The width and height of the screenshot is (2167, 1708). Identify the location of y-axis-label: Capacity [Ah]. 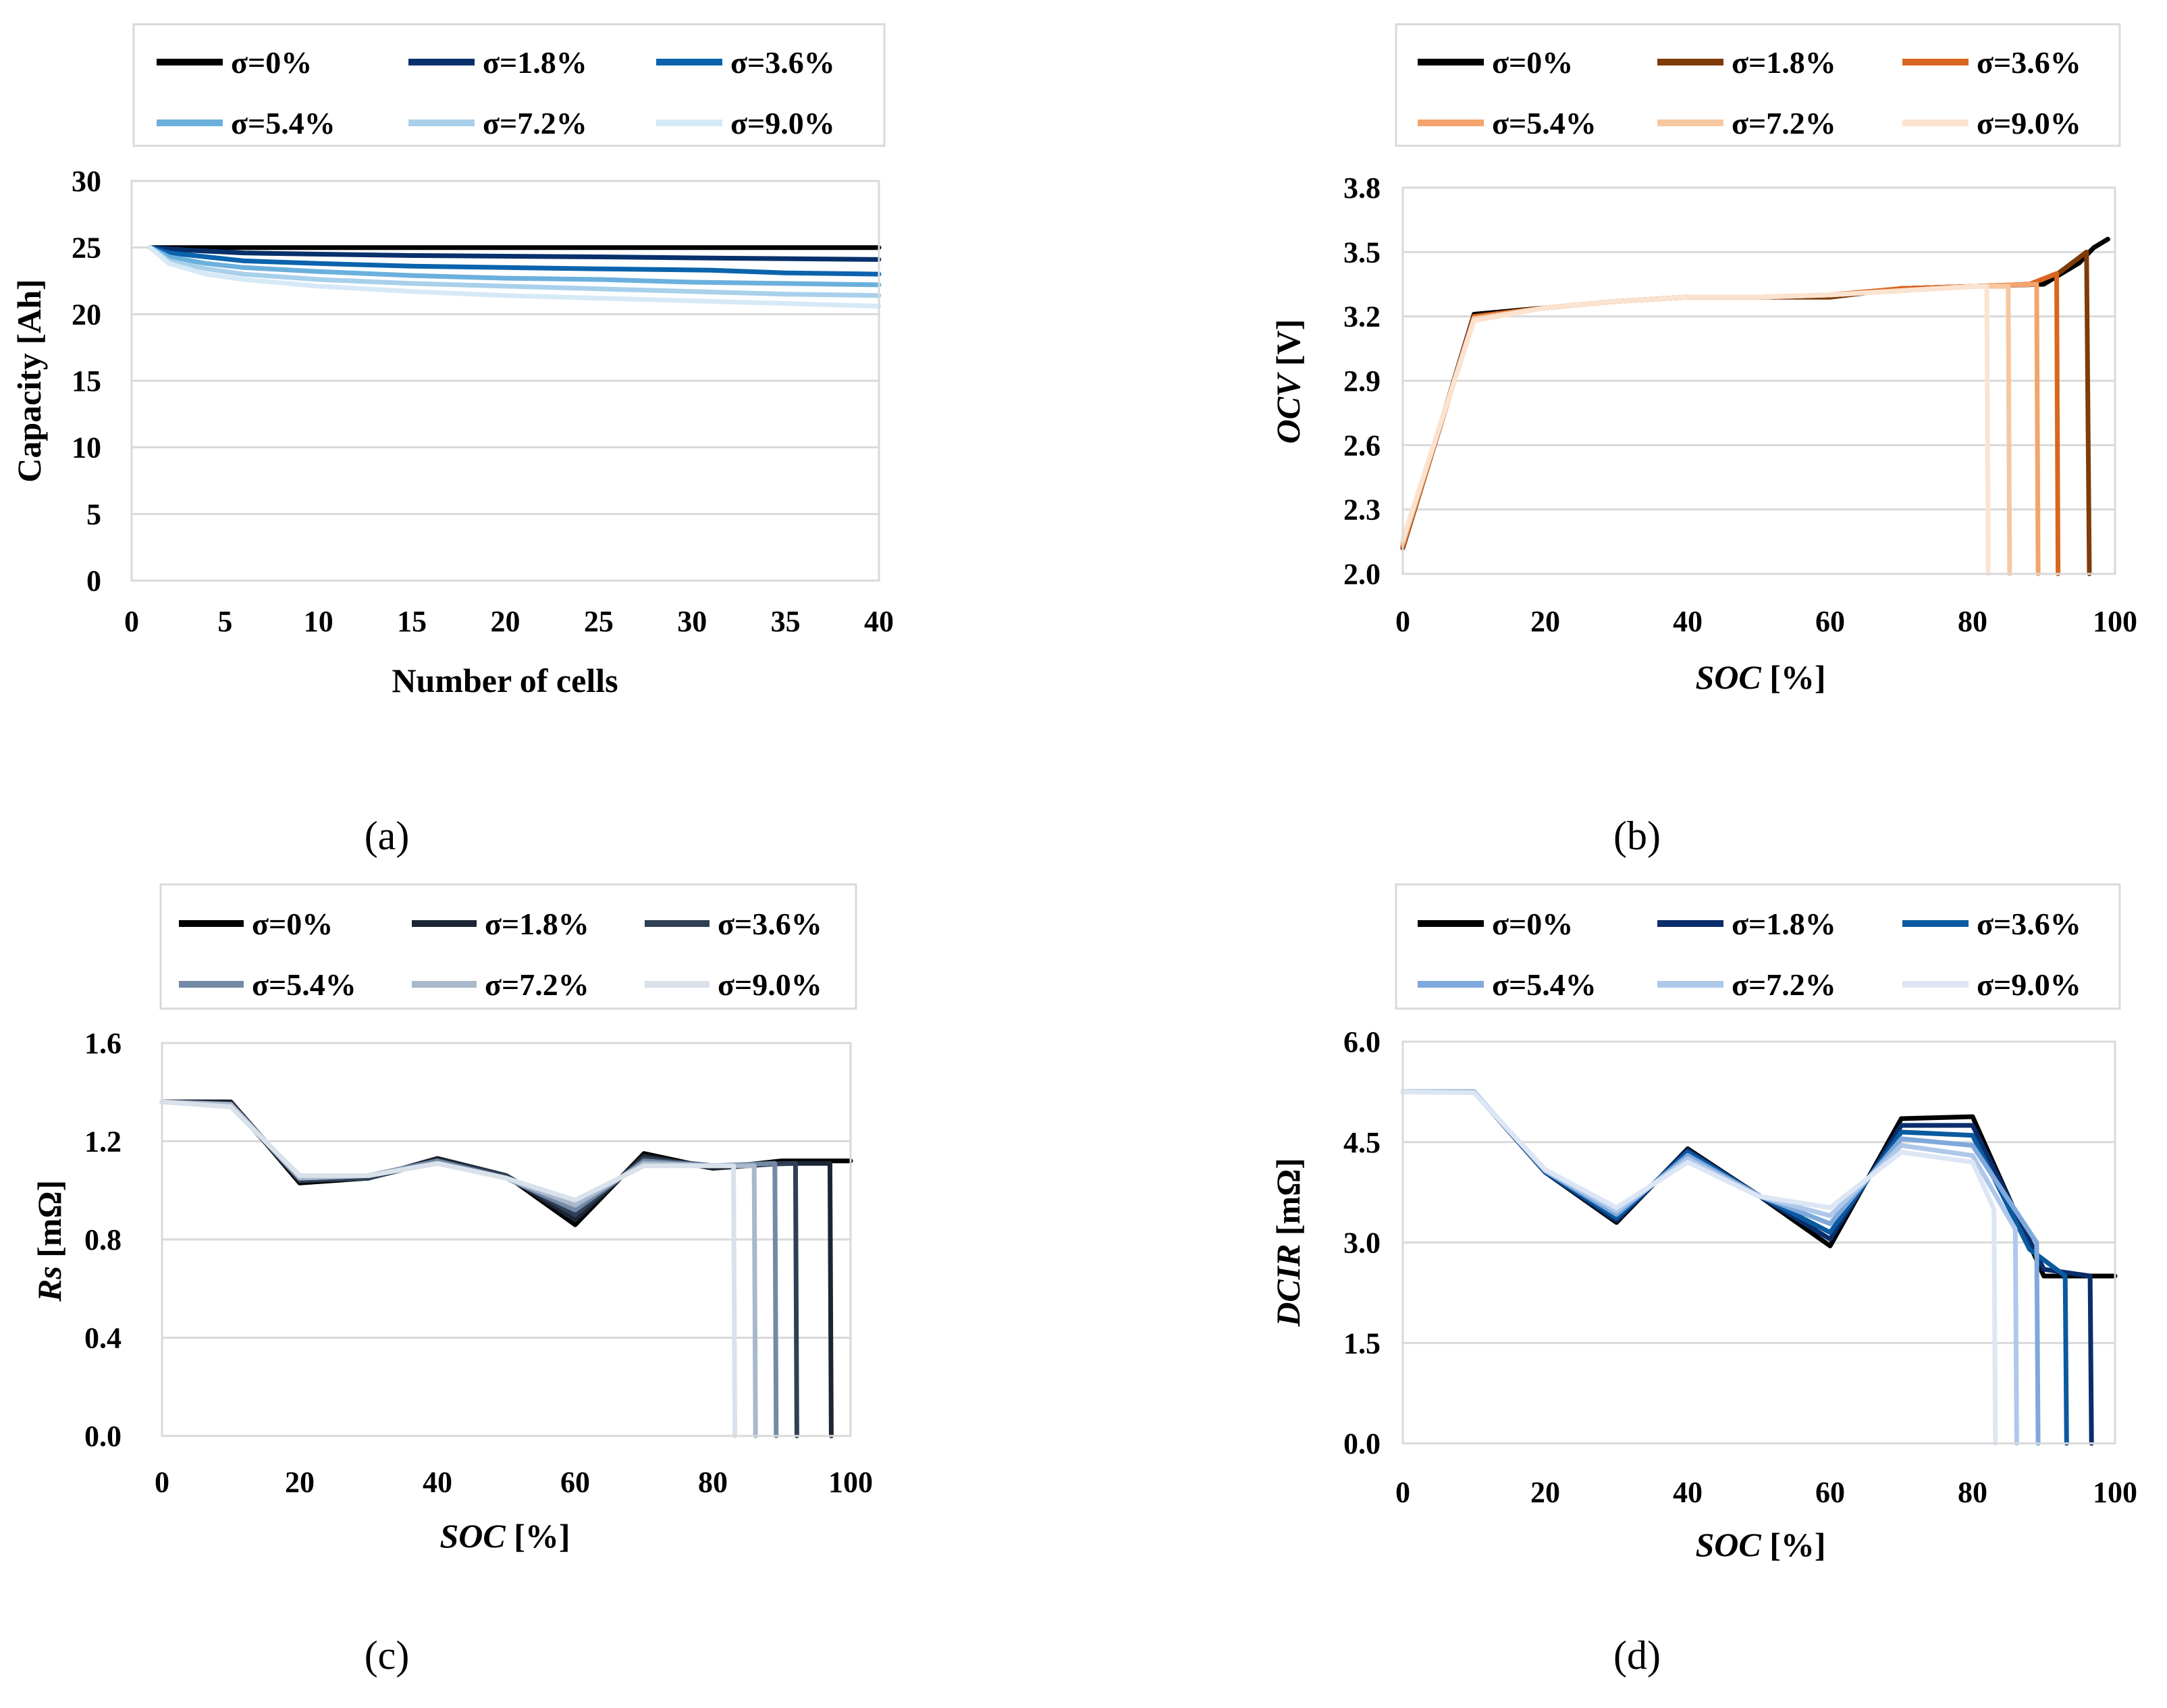
(29, 380).